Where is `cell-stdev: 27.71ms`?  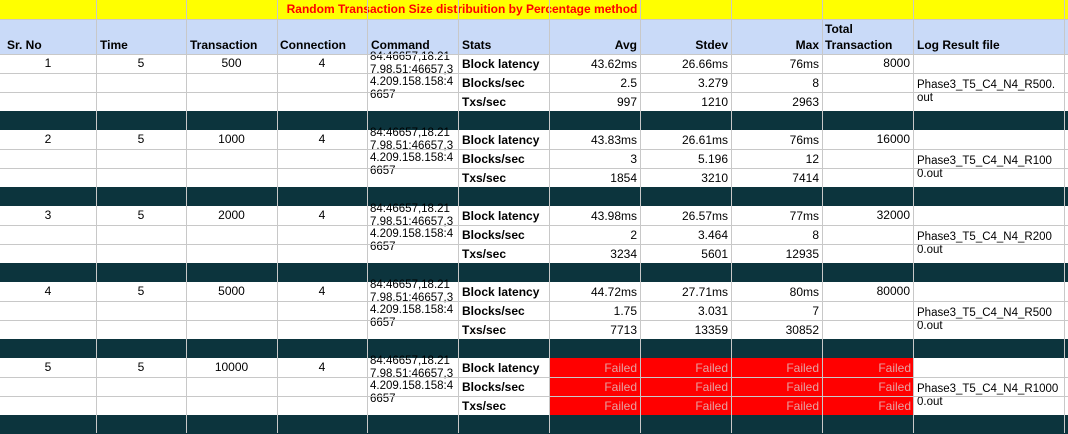 cell-stdev: 27.71ms is located at coordinates (704, 292).